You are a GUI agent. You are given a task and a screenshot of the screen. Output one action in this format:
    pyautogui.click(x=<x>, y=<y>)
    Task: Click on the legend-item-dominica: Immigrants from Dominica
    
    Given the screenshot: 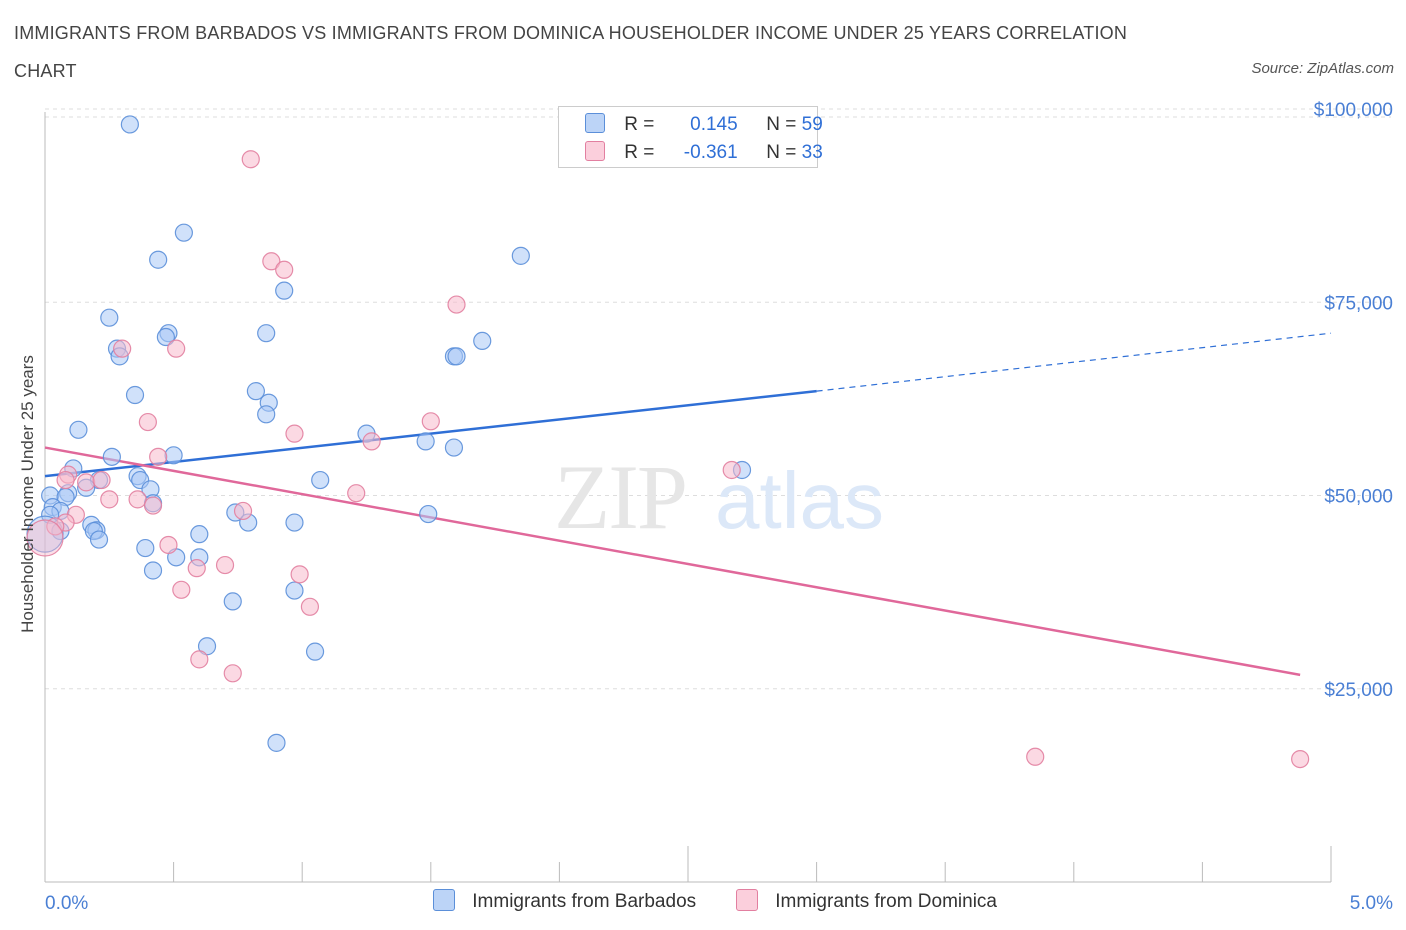 What is the action you would take?
    pyautogui.click(x=866, y=902)
    